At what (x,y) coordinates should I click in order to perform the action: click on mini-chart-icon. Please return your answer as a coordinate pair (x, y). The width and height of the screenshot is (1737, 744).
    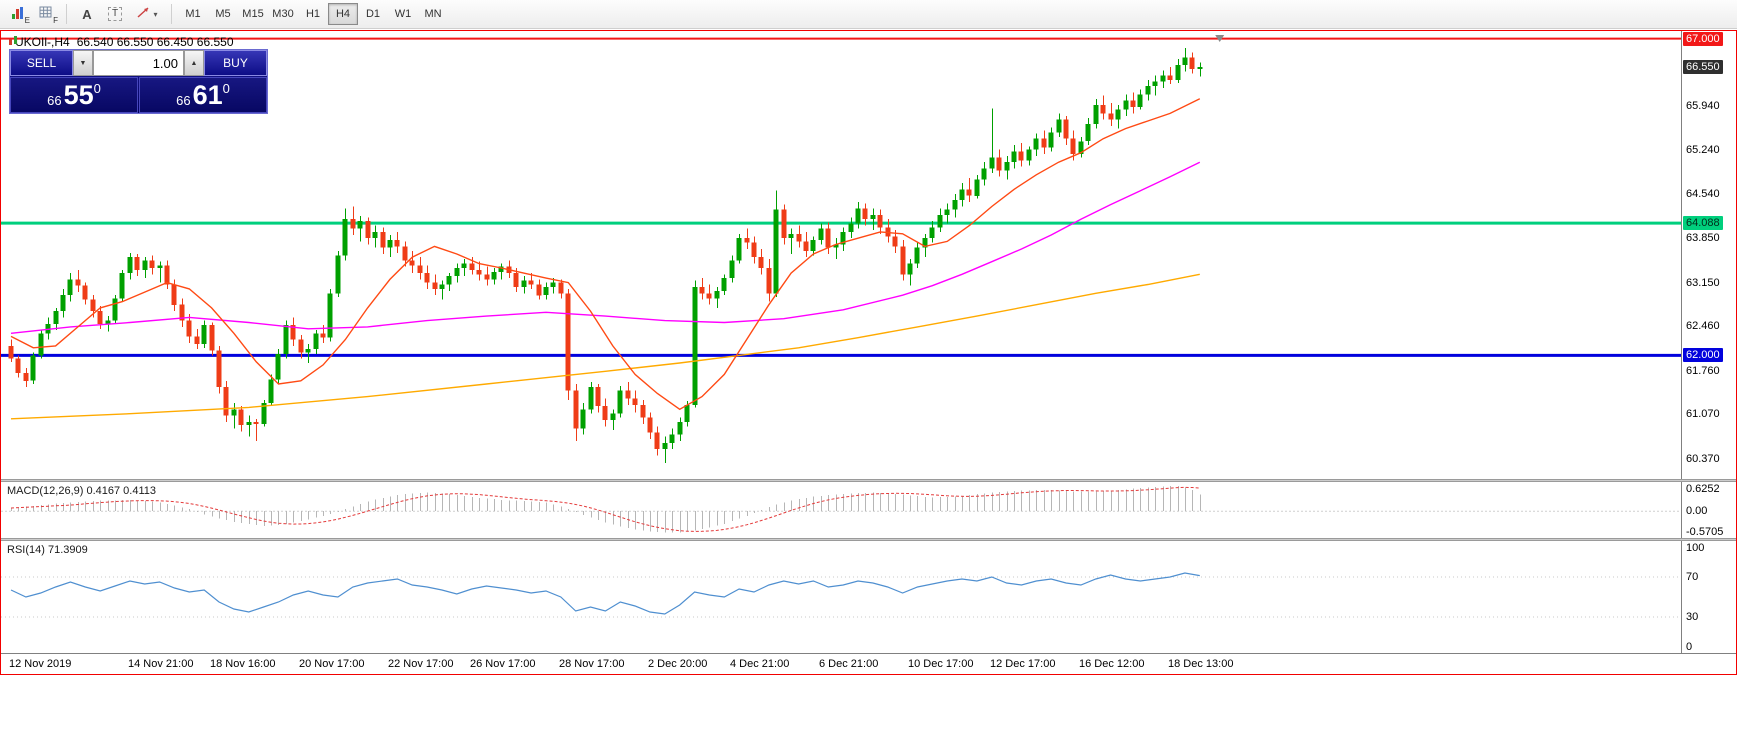
    Looking at the image, I should click on (18, 14).